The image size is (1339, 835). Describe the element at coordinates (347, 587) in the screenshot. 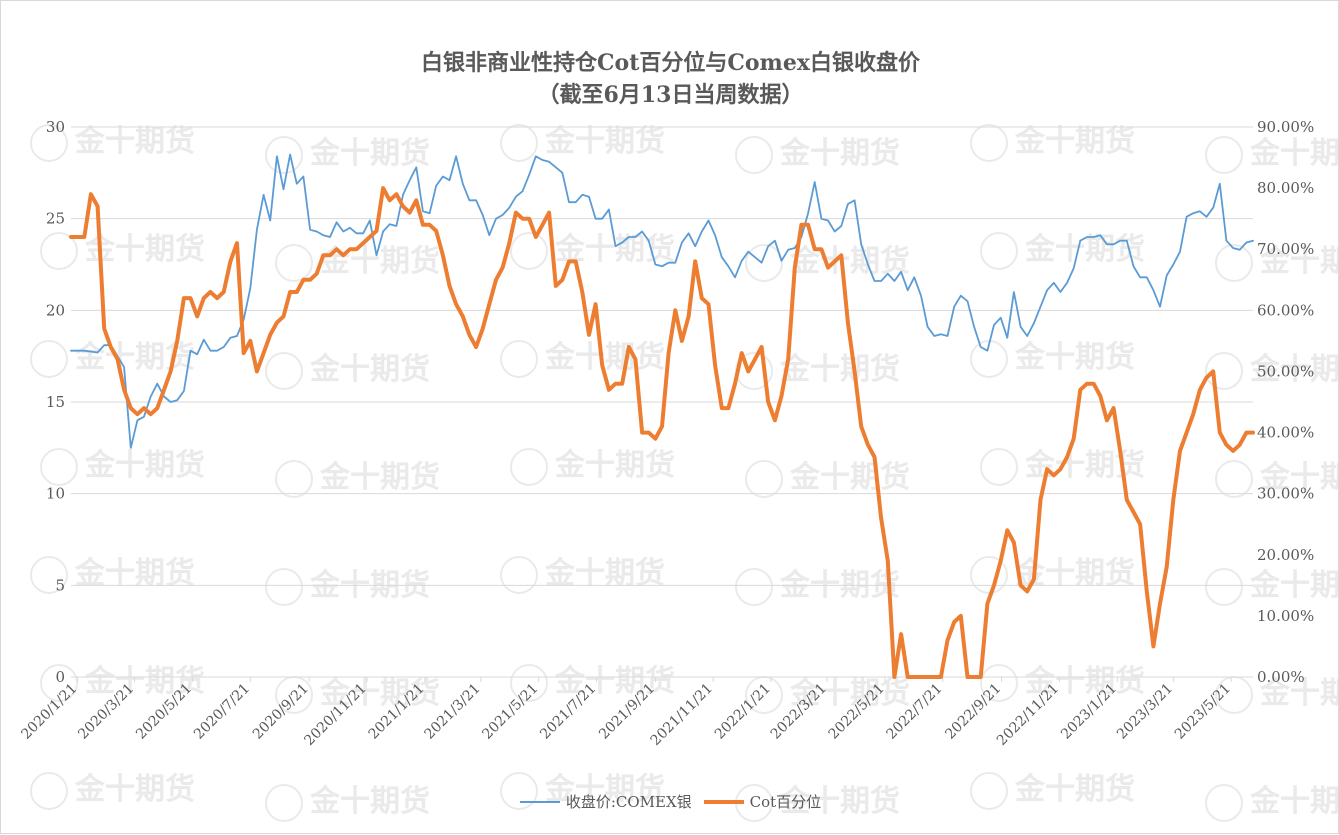

I see `watermark-25: 金十期货` at that location.